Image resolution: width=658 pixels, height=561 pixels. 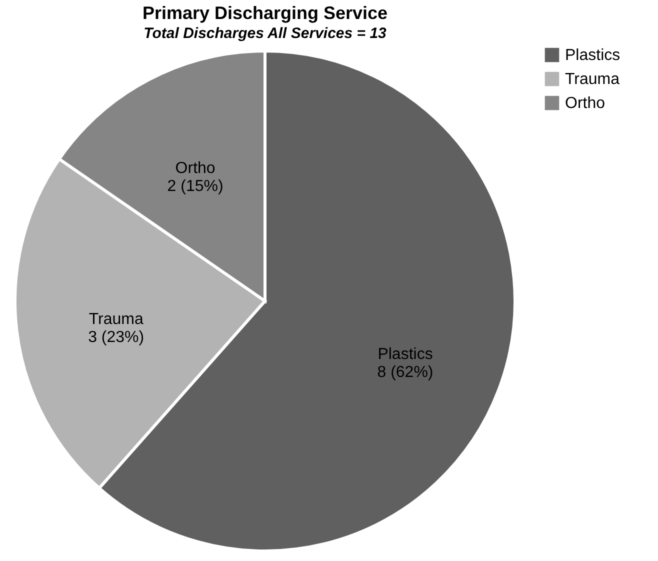 I want to click on data-label: 2 (15%), so click(x=195, y=187).